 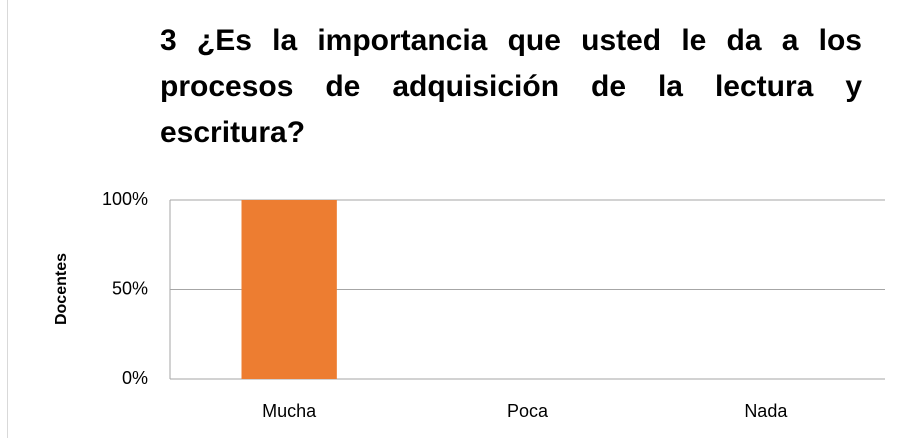 I want to click on y-tick-label: 50%, so click(x=130, y=288).